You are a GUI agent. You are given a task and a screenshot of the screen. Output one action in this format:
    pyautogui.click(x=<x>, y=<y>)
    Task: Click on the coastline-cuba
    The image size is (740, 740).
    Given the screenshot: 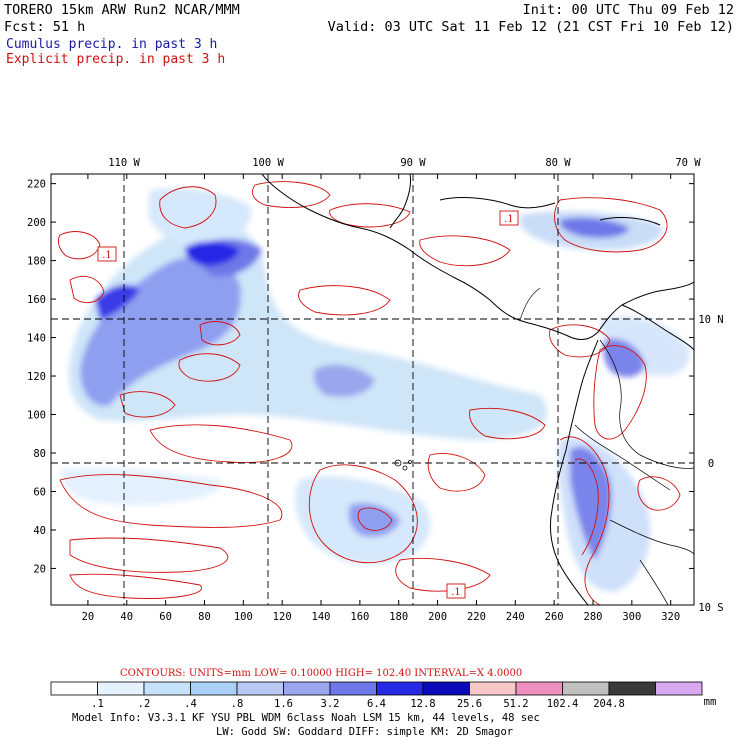 What is the action you would take?
    pyautogui.click(x=497, y=203)
    